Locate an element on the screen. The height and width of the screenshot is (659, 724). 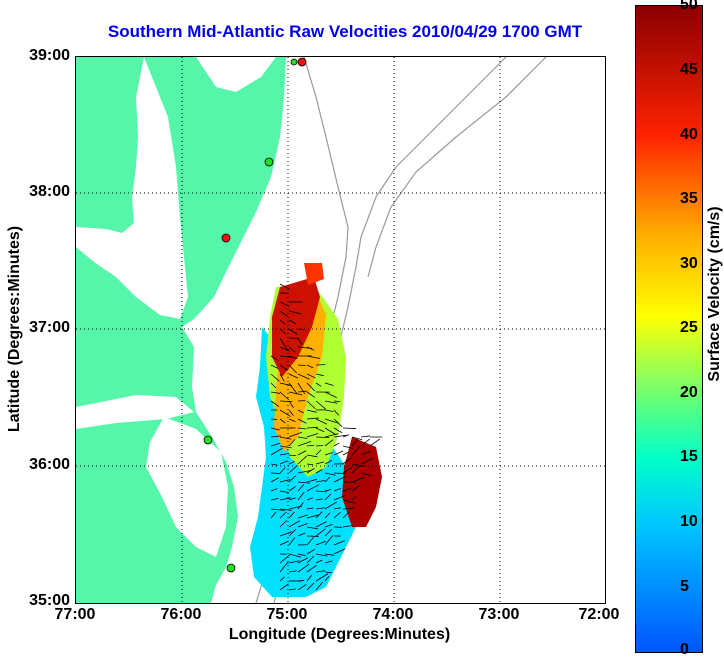
colorbar-tick: 30 is located at coordinates (689, 263).